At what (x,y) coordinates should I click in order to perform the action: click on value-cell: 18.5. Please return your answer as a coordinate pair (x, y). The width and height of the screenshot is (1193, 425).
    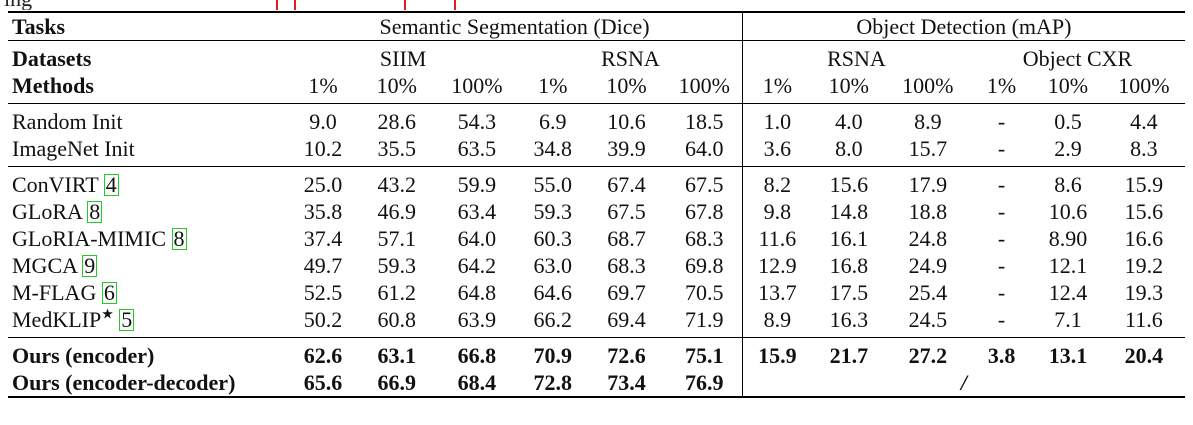
    Looking at the image, I should click on (704, 119).